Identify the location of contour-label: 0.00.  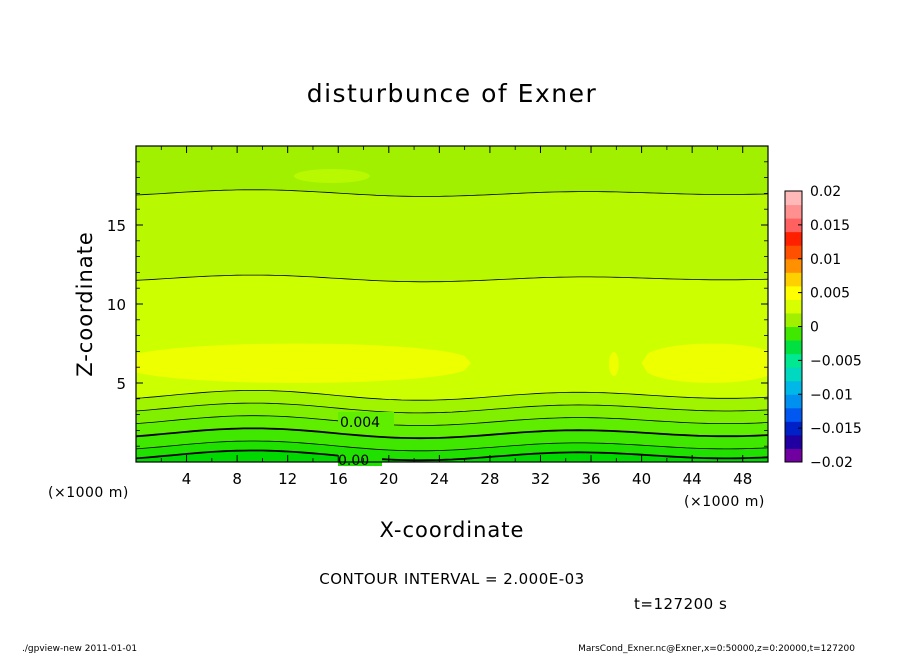
(353, 461).